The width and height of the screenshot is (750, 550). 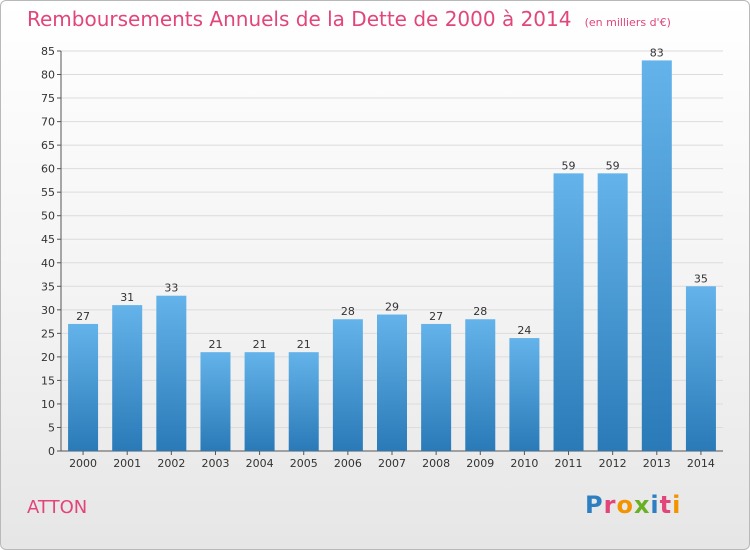 I want to click on x-tick-label: 2005, so click(x=304, y=463).